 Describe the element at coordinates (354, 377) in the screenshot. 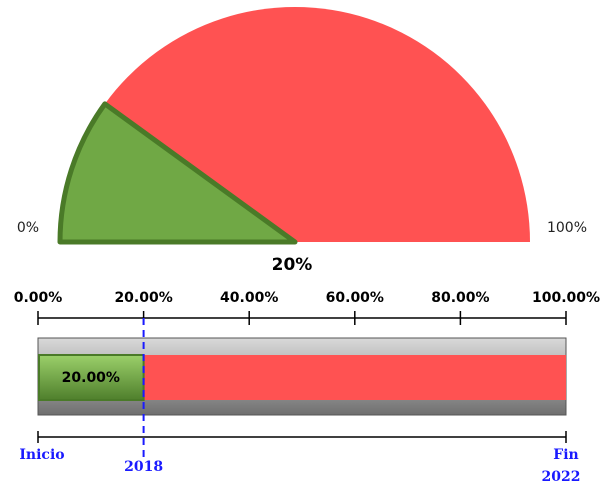

I see `bar-remaining` at that location.